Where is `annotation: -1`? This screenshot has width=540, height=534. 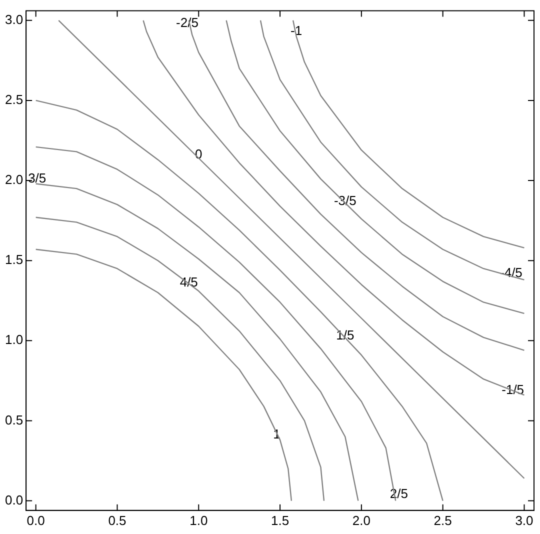 annotation: -1 is located at coordinates (296, 30).